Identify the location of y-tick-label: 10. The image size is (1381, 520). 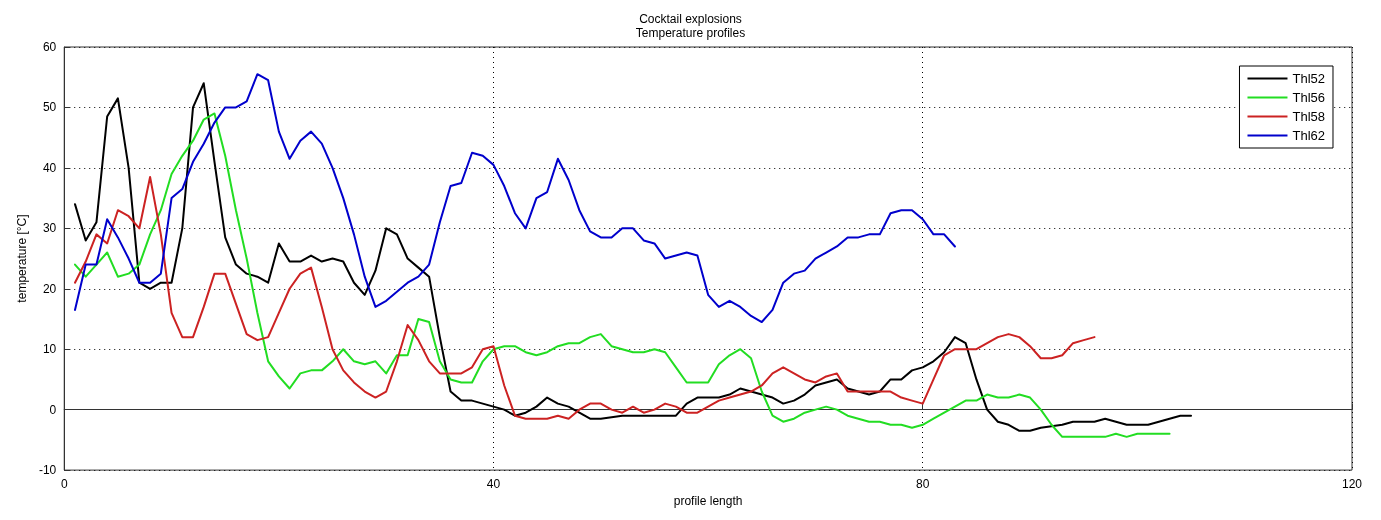
(49, 349).